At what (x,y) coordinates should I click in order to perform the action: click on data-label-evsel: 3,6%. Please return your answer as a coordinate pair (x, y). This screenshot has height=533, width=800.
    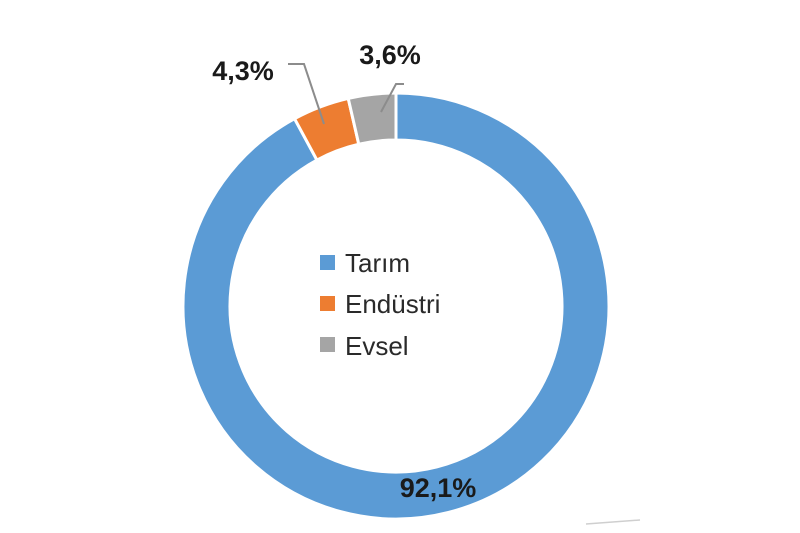
    Looking at the image, I should click on (390, 55).